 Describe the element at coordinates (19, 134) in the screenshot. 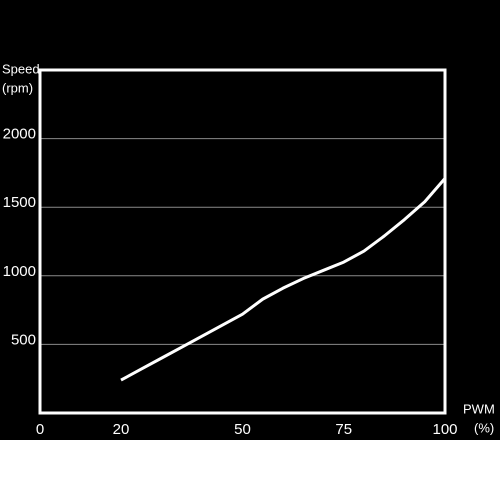

I see `y-tick-label: 2000` at that location.